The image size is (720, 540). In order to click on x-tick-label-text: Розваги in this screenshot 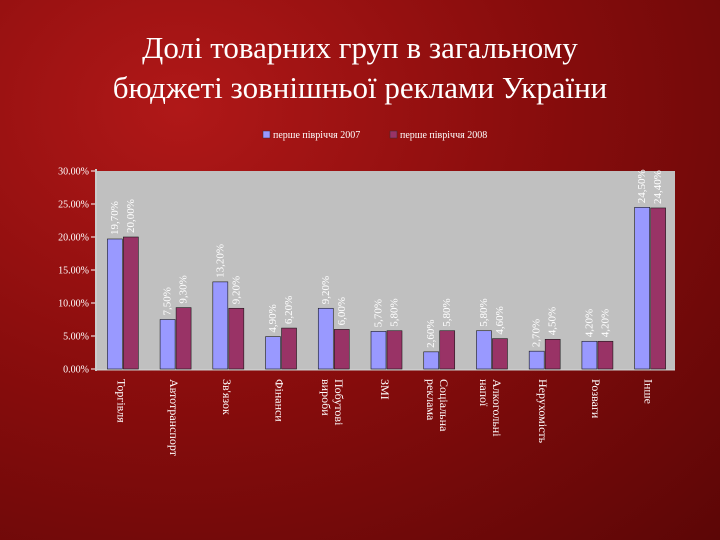, I will do `click(596, 399)`.